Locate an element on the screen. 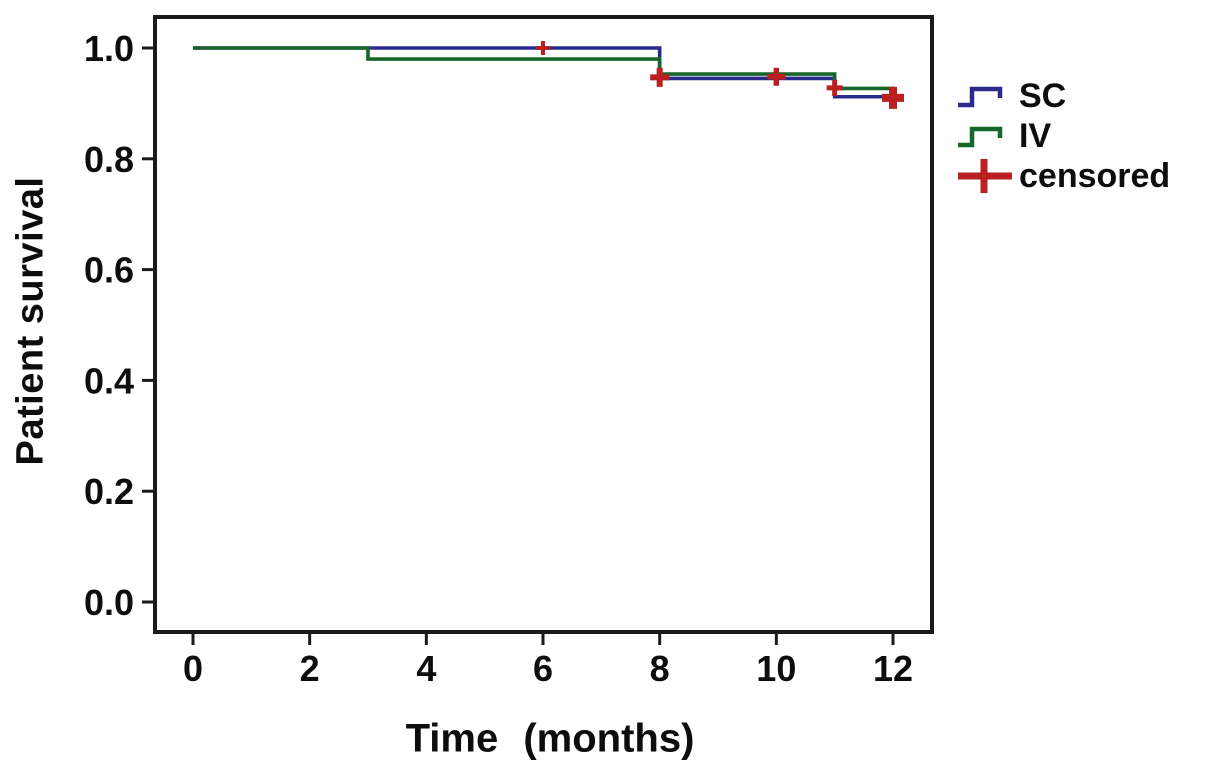  svg-text: 0 is located at coordinates (193, 668).